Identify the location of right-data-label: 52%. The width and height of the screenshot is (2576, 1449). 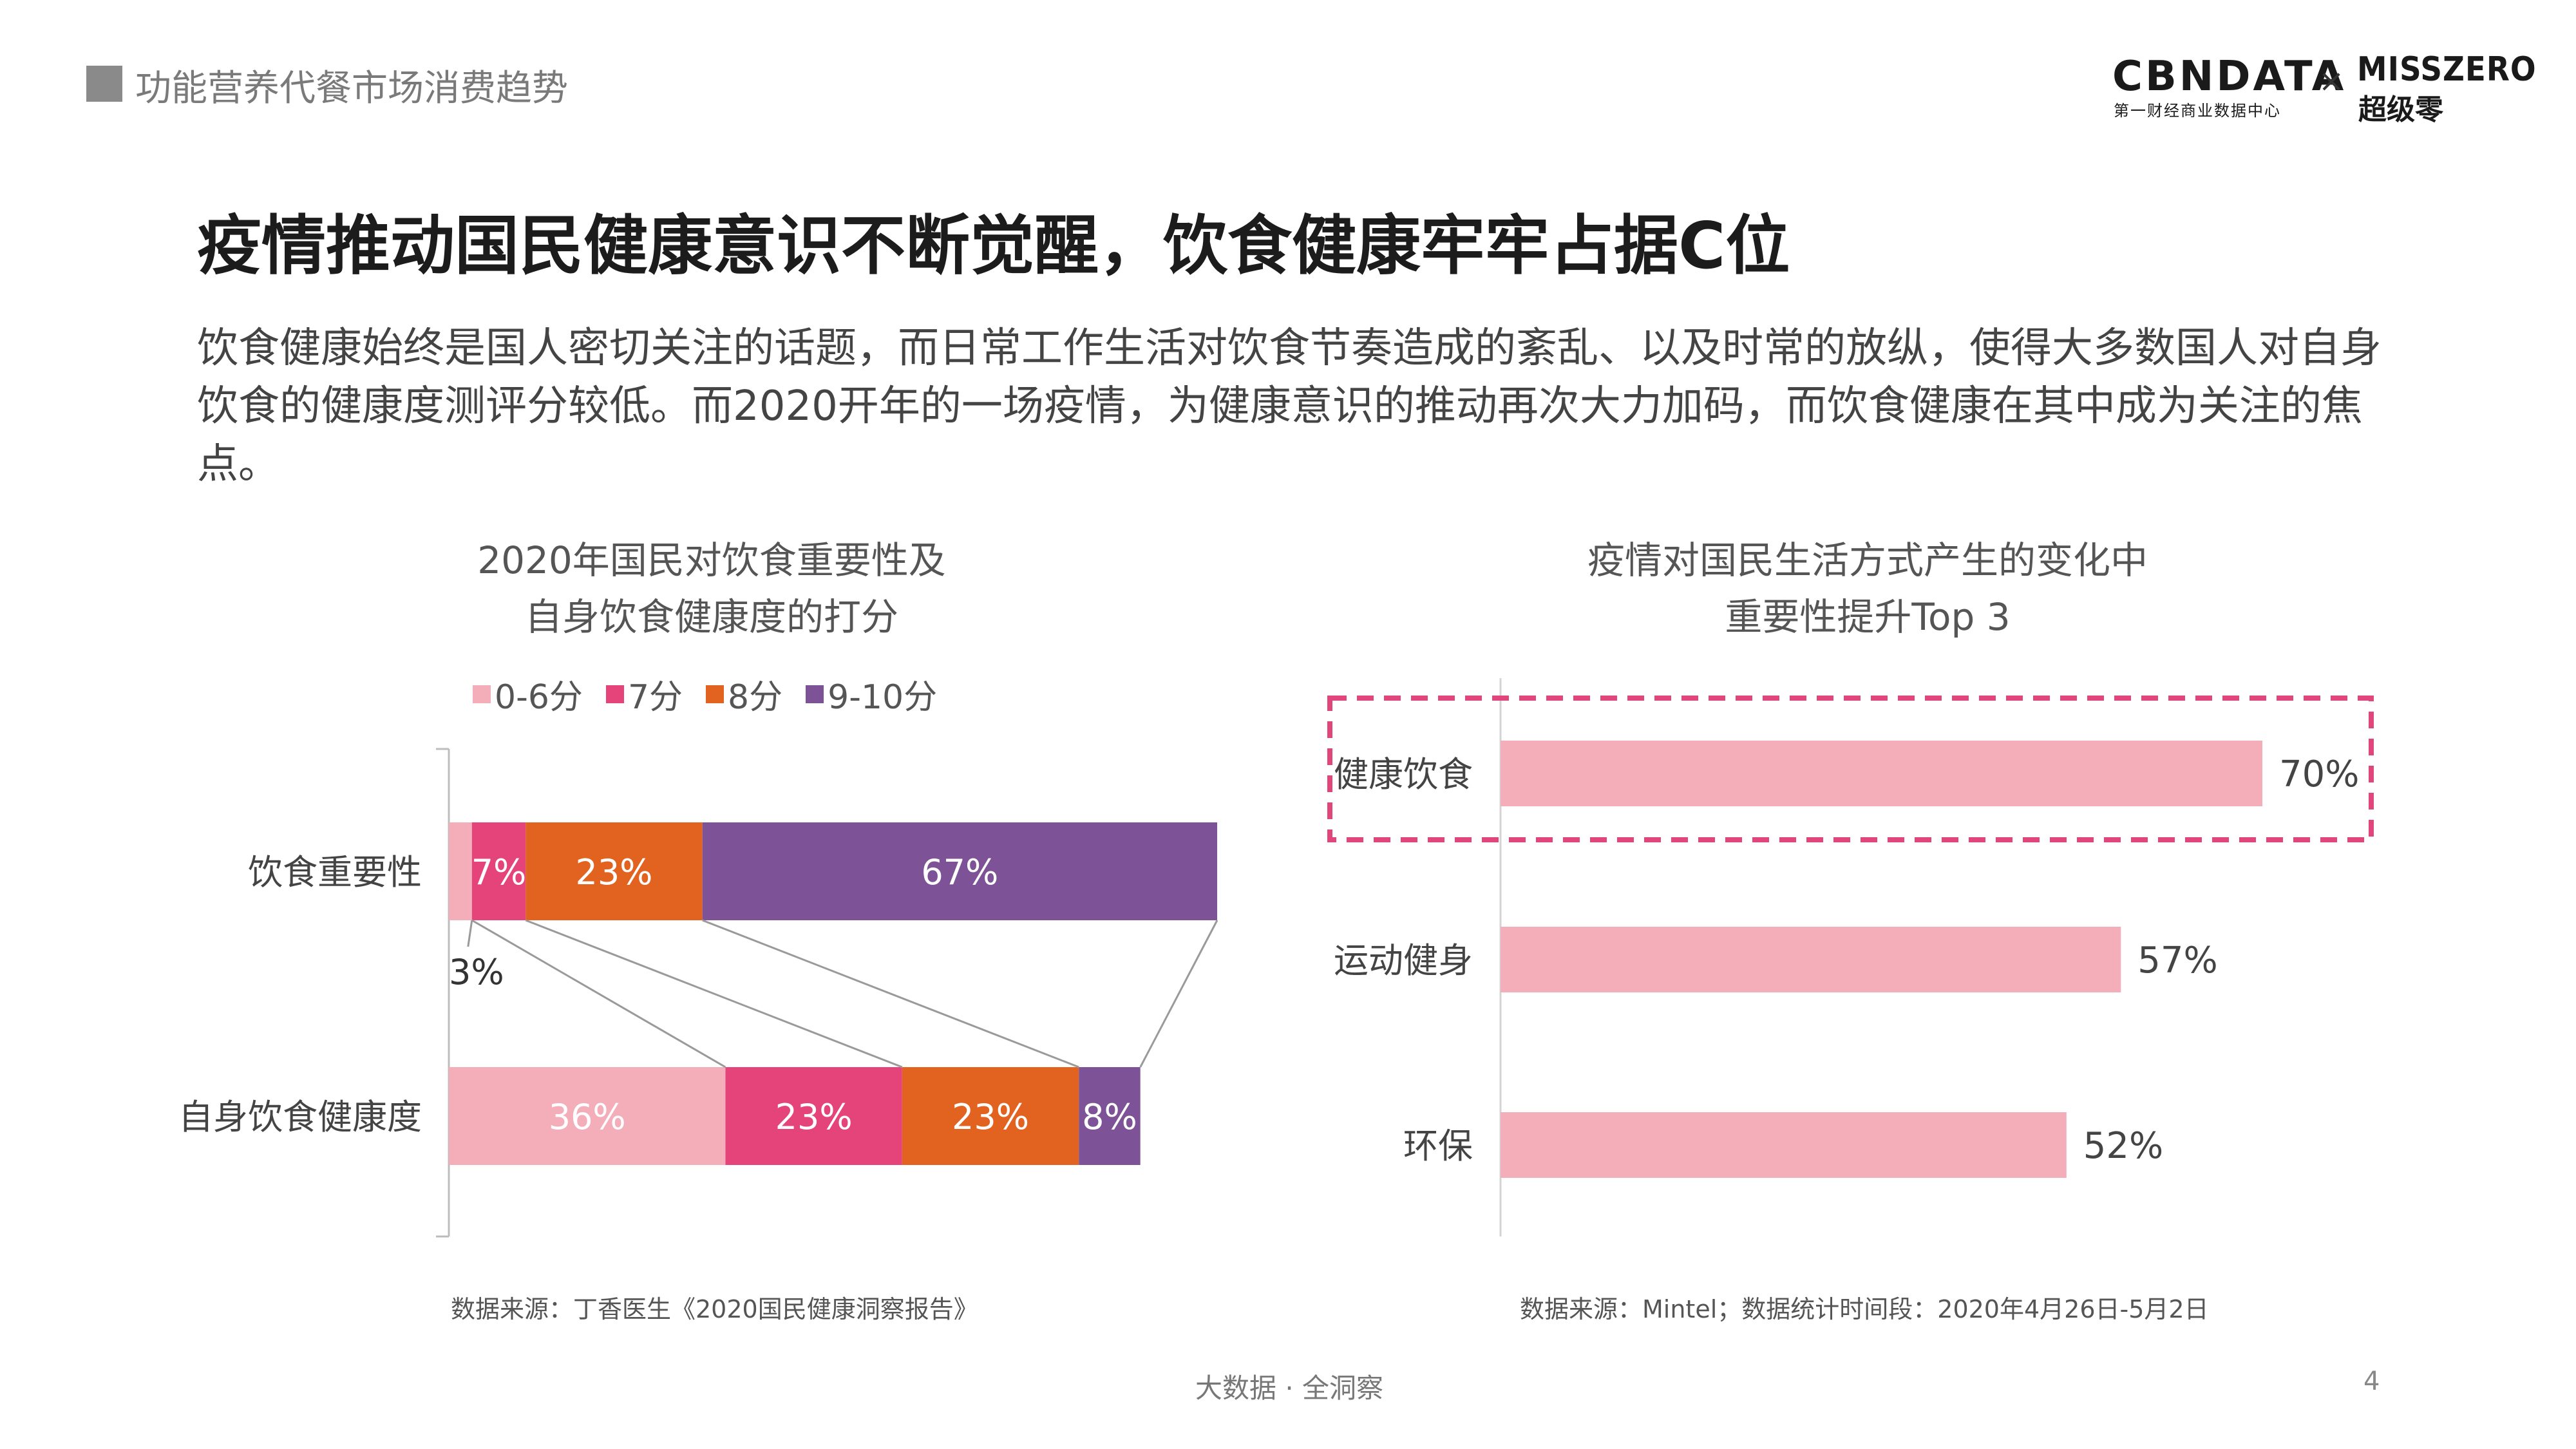
(2123, 1146).